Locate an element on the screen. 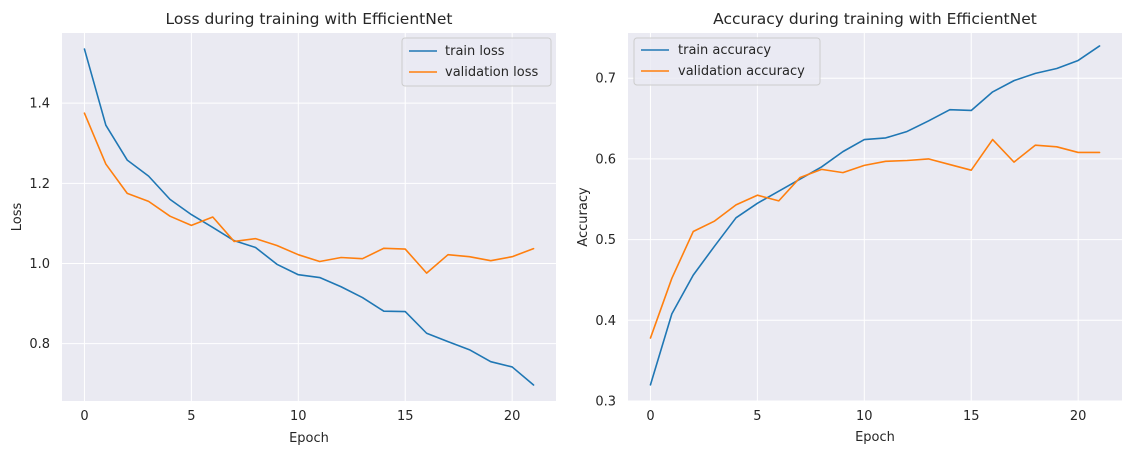  accuracy-x-tick-label: 10 is located at coordinates (864, 416).